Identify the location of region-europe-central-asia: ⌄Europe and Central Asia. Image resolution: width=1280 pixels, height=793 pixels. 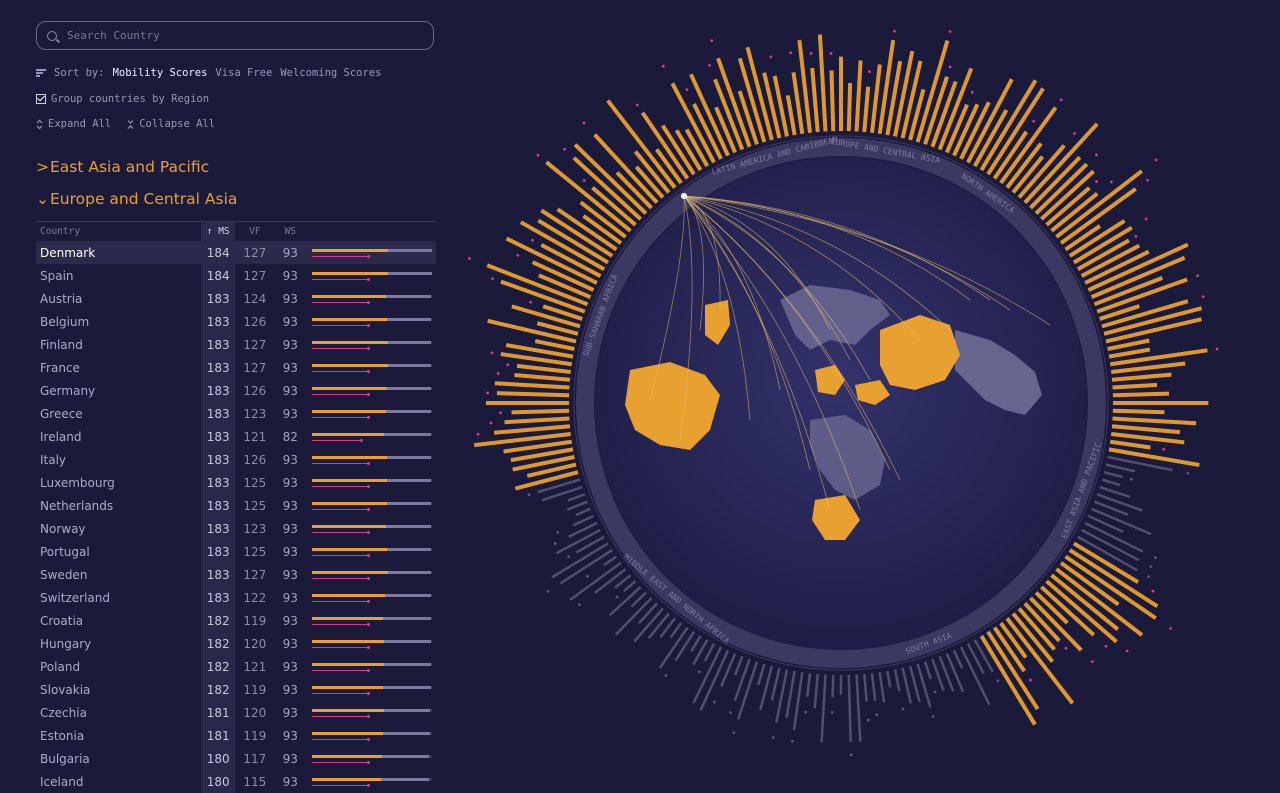
(136, 199).